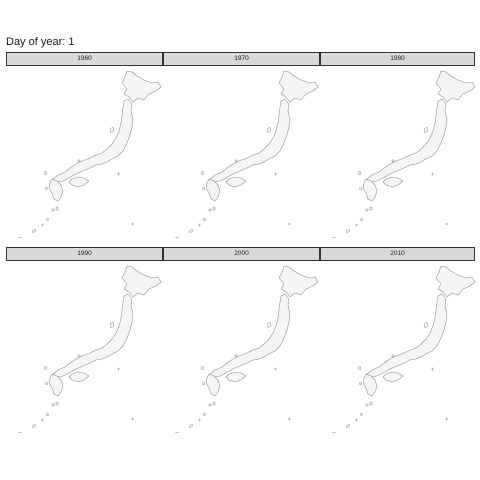 This screenshot has height=480, width=480. What do you see at coordinates (241, 59) in the screenshot?
I see `facet-strip-label: 1970` at bounding box center [241, 59].